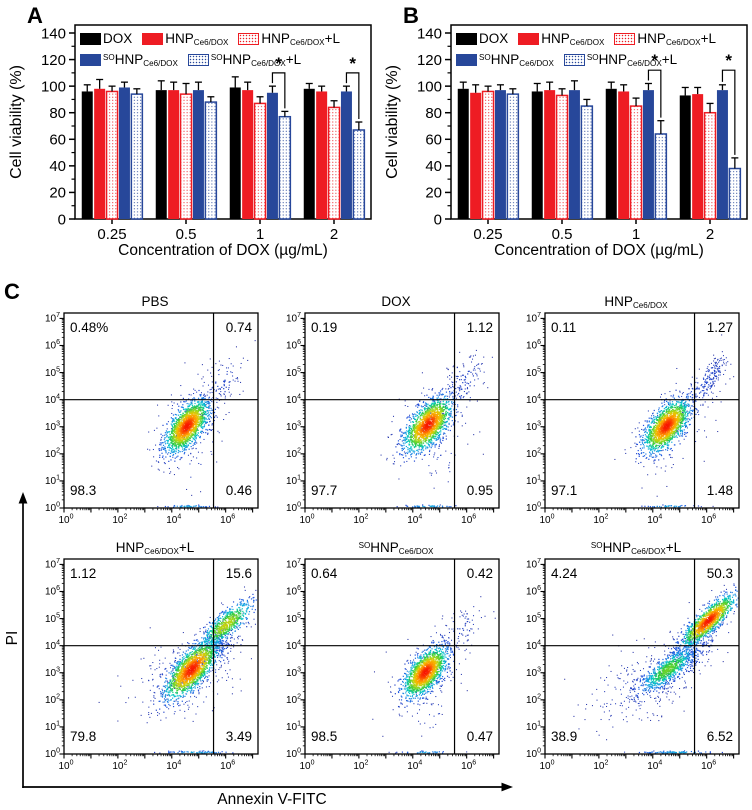  What do you see at coordinates (564, 573) in the screenshot?
I see `quadrant-upper-left-value: 4.24` at bounding box center [564, 573].